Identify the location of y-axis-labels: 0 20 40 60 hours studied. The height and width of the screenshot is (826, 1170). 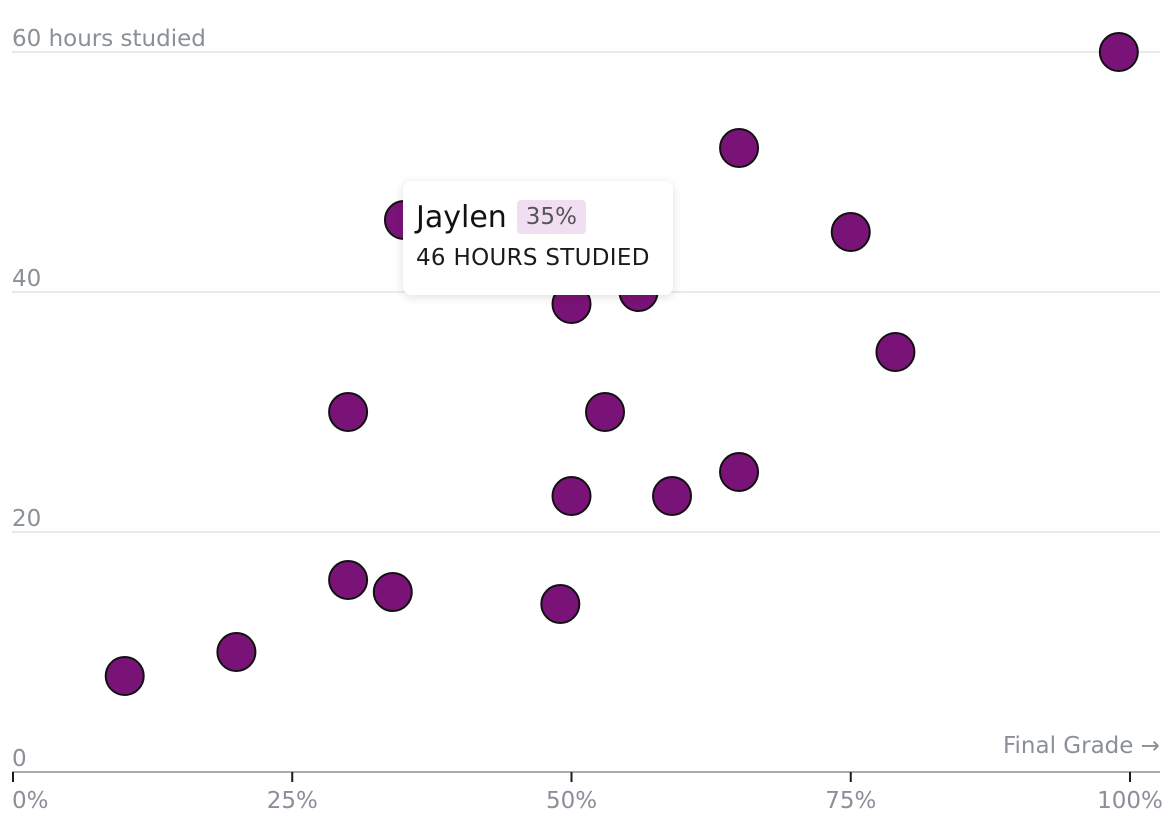
(109, 399).